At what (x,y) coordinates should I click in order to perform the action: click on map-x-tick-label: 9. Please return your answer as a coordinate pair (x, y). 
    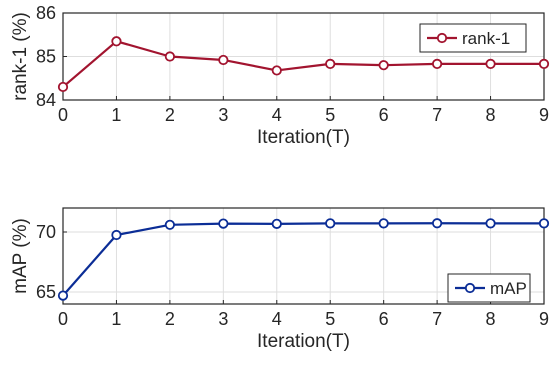
    Looking at the image, I should click on (544, 319).